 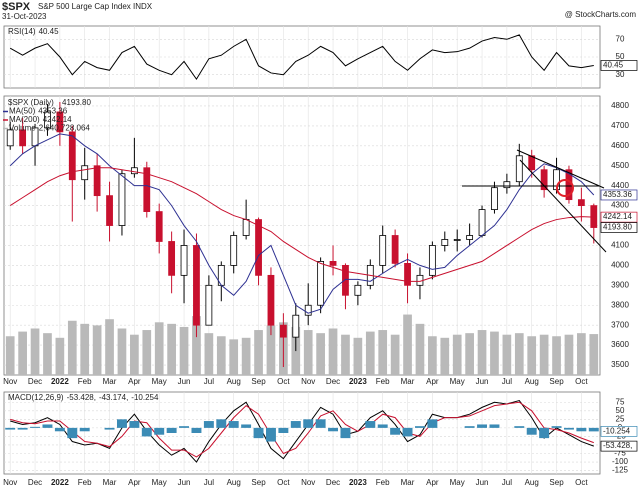 I want to click on y-tick-label: 3500, so click(x=620, y=364).